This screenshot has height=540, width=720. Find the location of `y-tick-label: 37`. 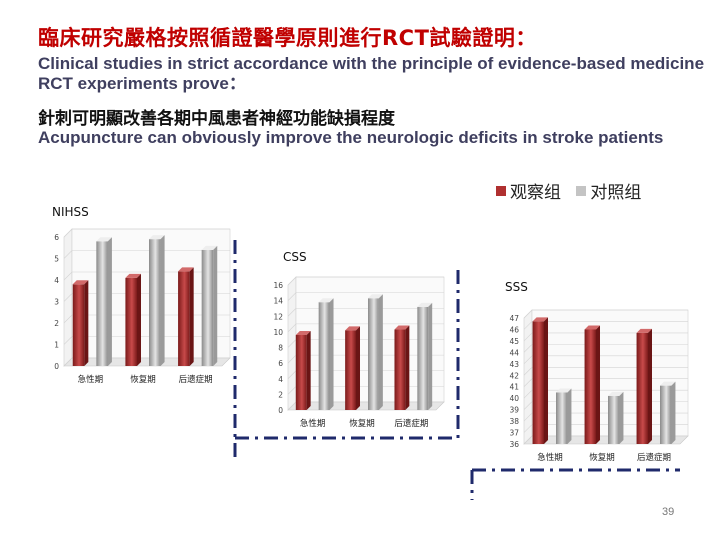

y-tick-label: 37 is located at coordinates (514, 433).